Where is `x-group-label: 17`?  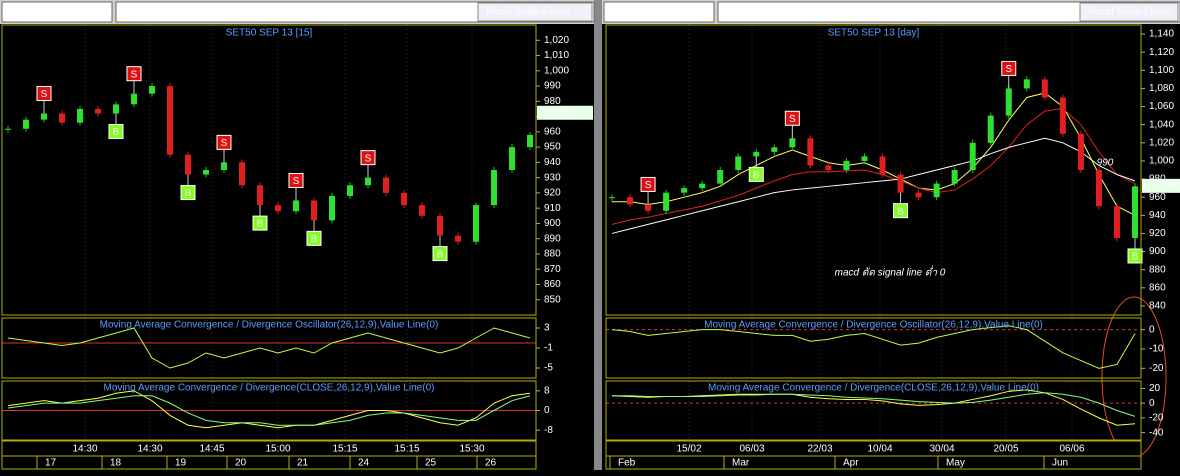 x-group-label: 17 is located at coordinates (51, 463).